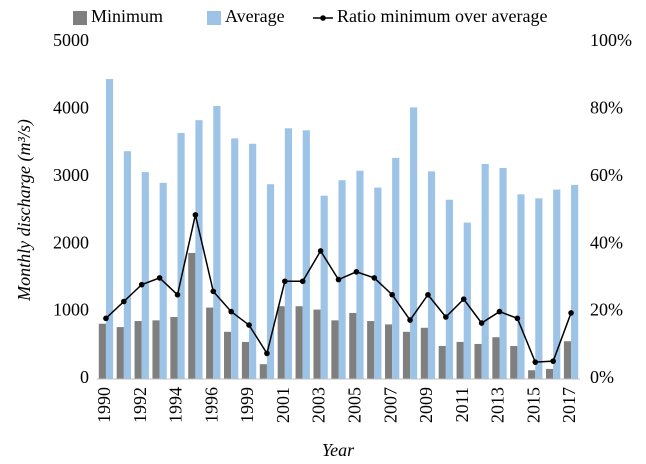  I want to click on x-tick-label: 2001, so click(283, 405).